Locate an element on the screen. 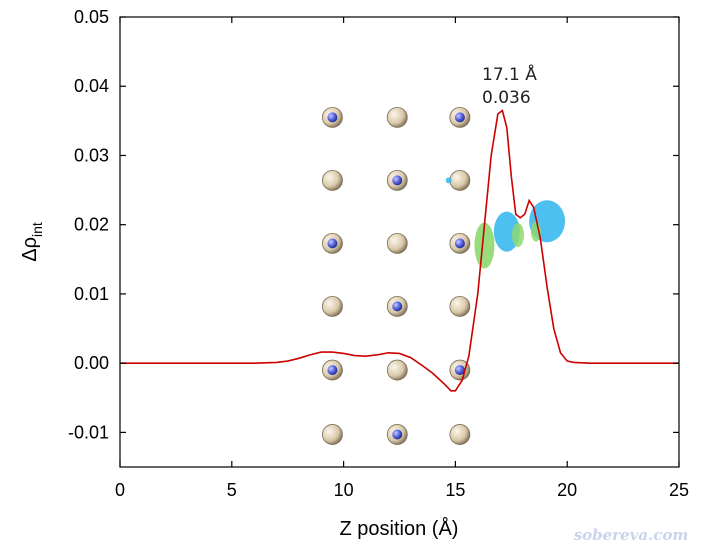 This screenshot has width=707, height=550. y-axis-symbol: Δρ is located at coordinates (30, 249).